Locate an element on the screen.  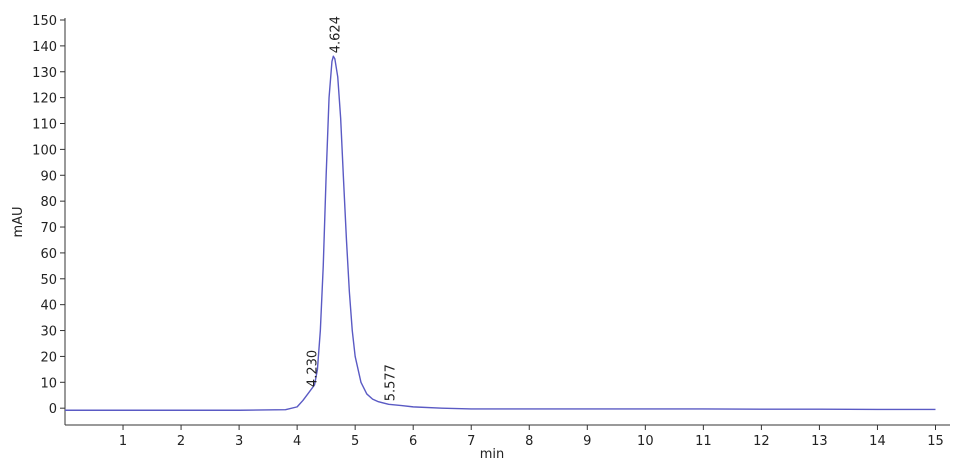
x-tick-label: 10 is located at coordinates (645, 441).